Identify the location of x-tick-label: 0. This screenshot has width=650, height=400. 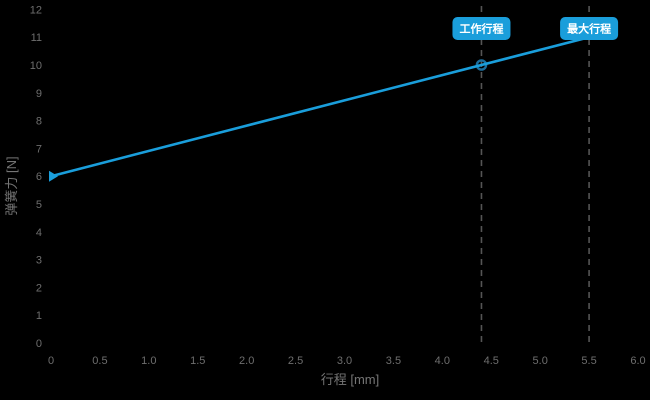
(51, 361).